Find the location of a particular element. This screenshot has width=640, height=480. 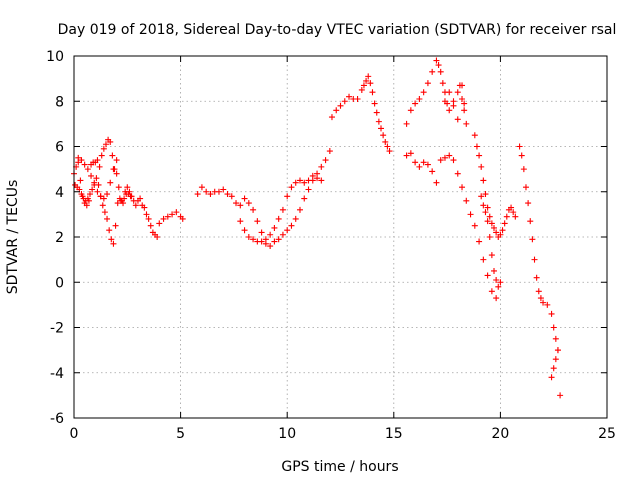

y-tick-label: 4 is located at coordinates (59, 193).